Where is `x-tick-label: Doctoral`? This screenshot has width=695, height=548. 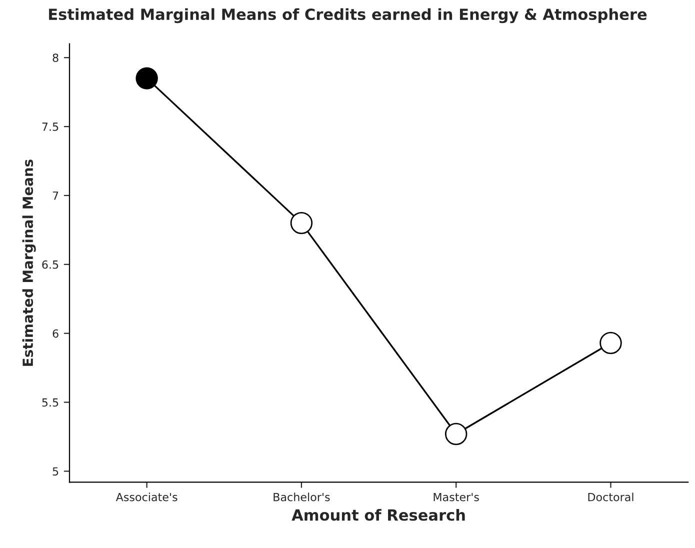
x-tick-label: Doctoral is located at coordinates (611, 497).